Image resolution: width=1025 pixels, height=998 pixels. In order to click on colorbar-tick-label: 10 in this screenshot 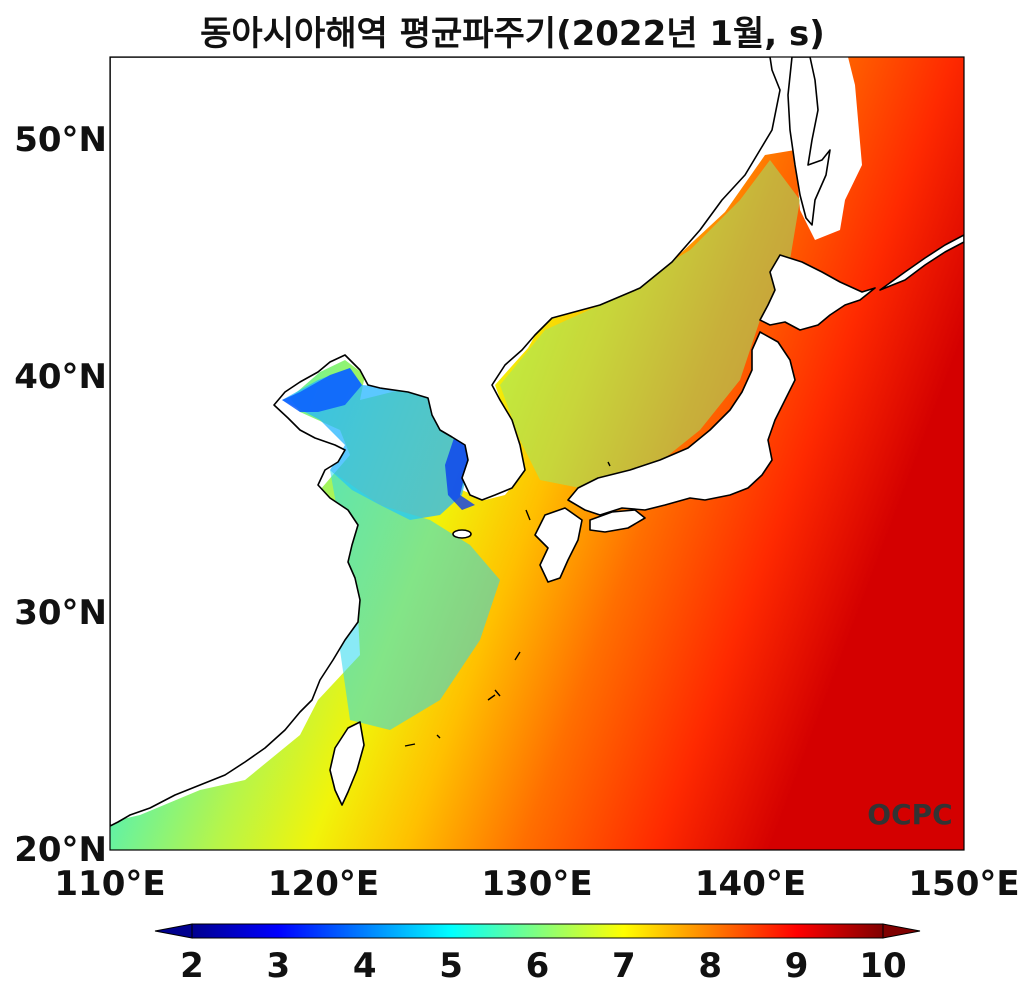, I will do `click(883, 966)`.